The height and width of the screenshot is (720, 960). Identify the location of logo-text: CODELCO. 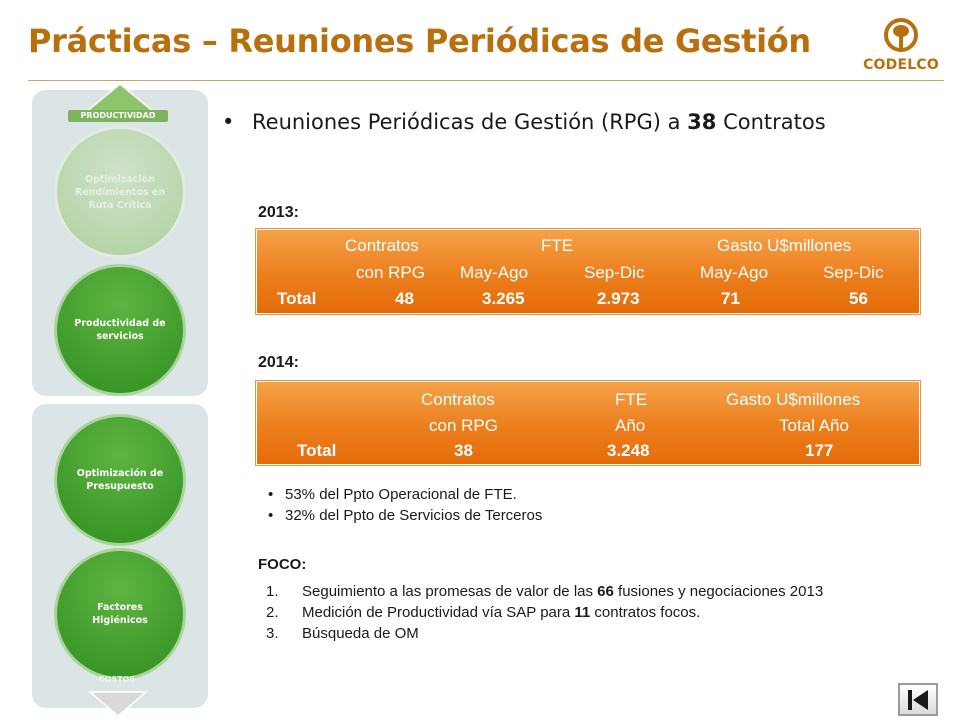
(901, 65).